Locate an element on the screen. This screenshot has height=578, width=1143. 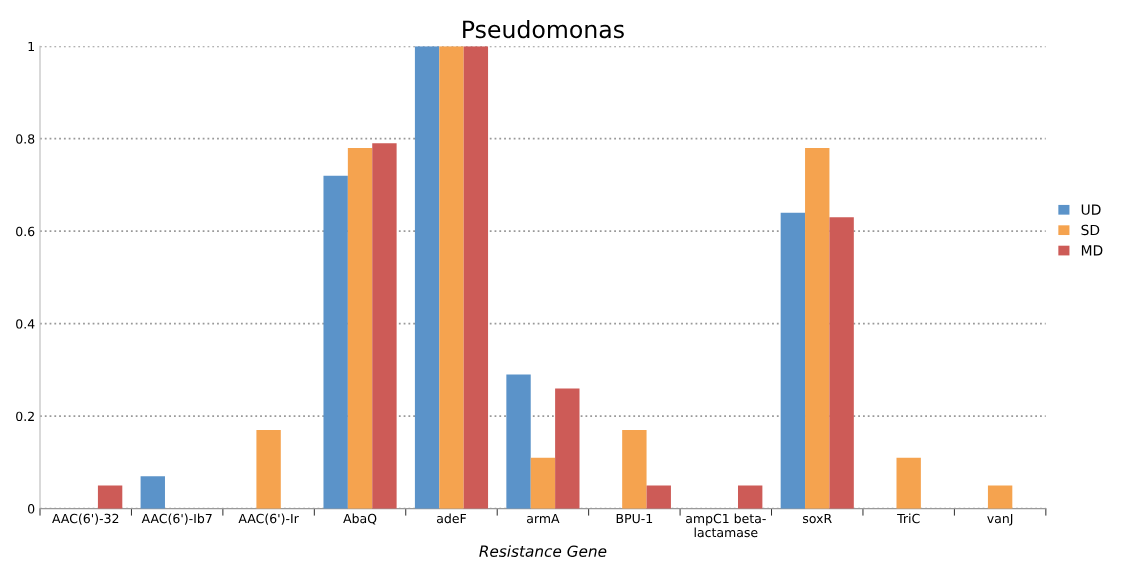
chart-title: Pseudomonas is located at coordinates (543, 29).